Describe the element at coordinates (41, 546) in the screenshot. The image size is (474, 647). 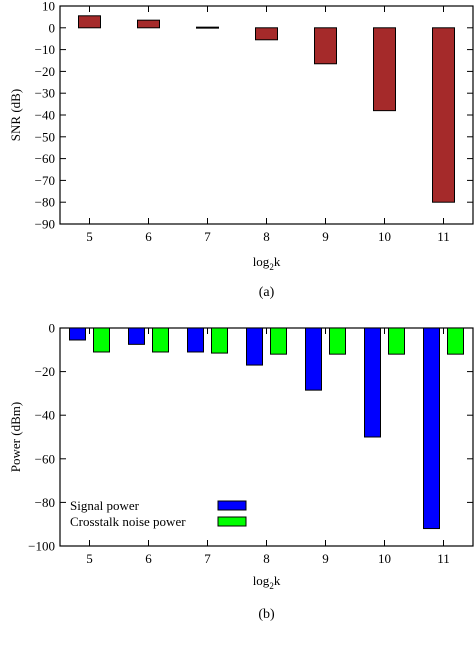
I see `y-tick-label: −100` at that location.